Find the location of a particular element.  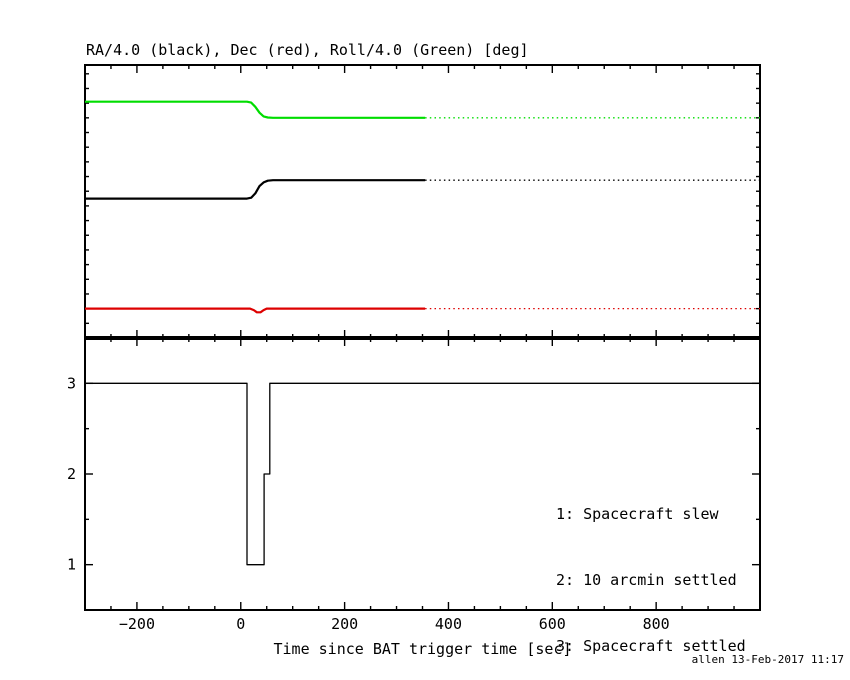

x-tick-label: 400 is located at coordinates (448, 624).